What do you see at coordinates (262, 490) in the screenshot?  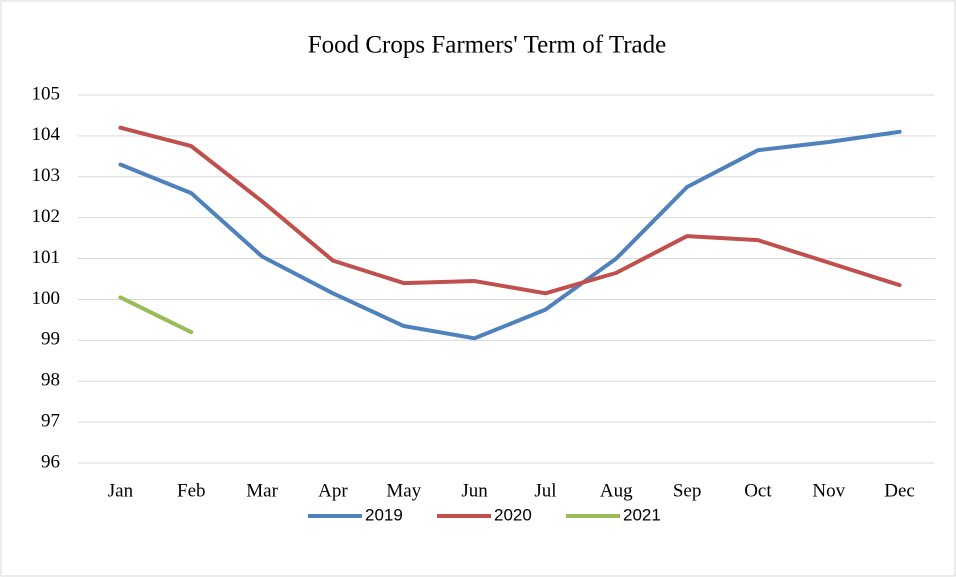 I see `x-tick-label: Mar` at bounding box center [262, 490].